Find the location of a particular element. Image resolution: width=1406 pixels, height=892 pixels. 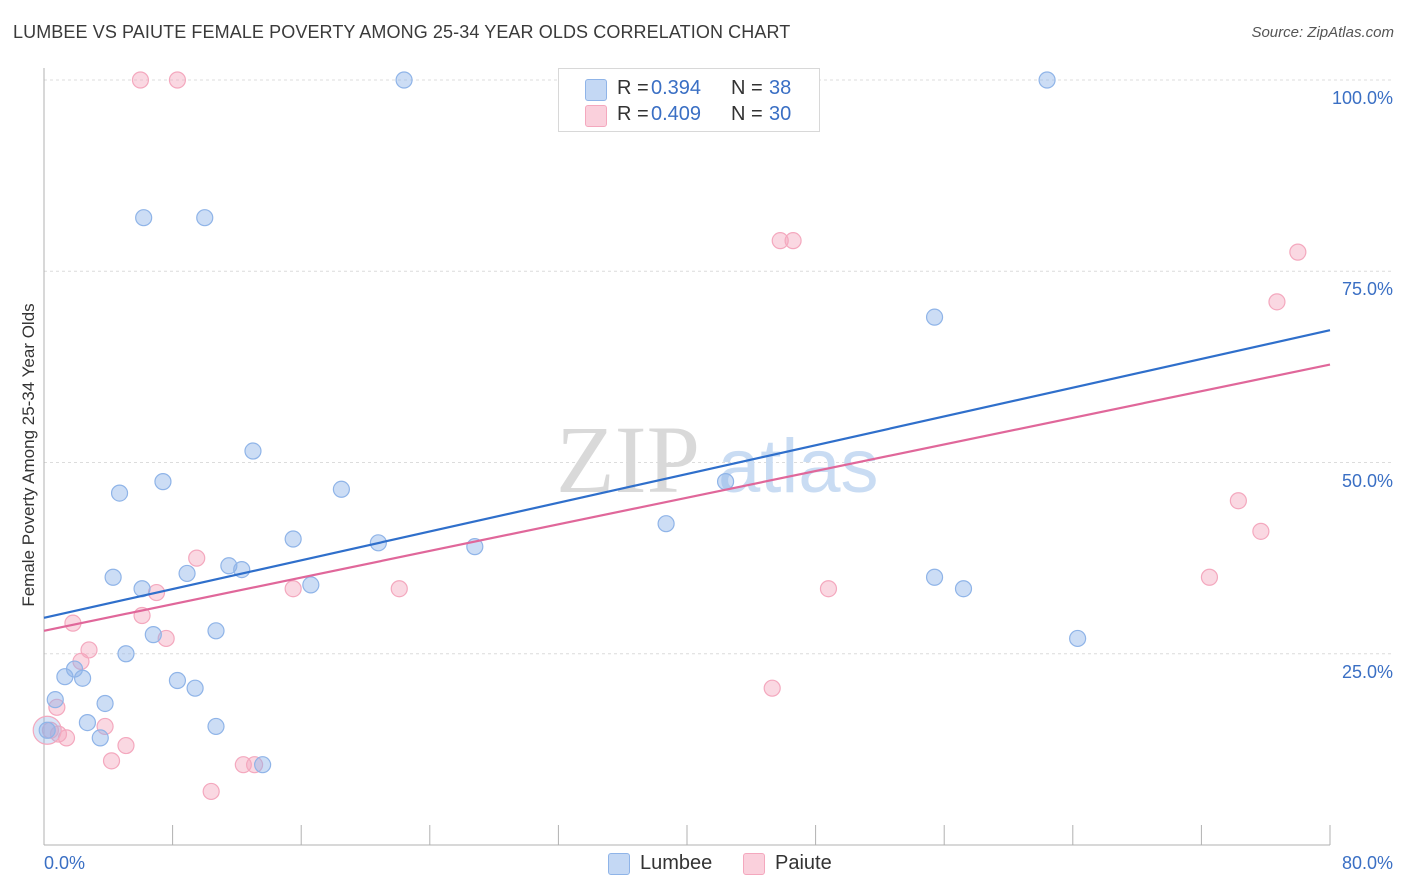

lumbee-swatch is located at coordinates (596, 90).